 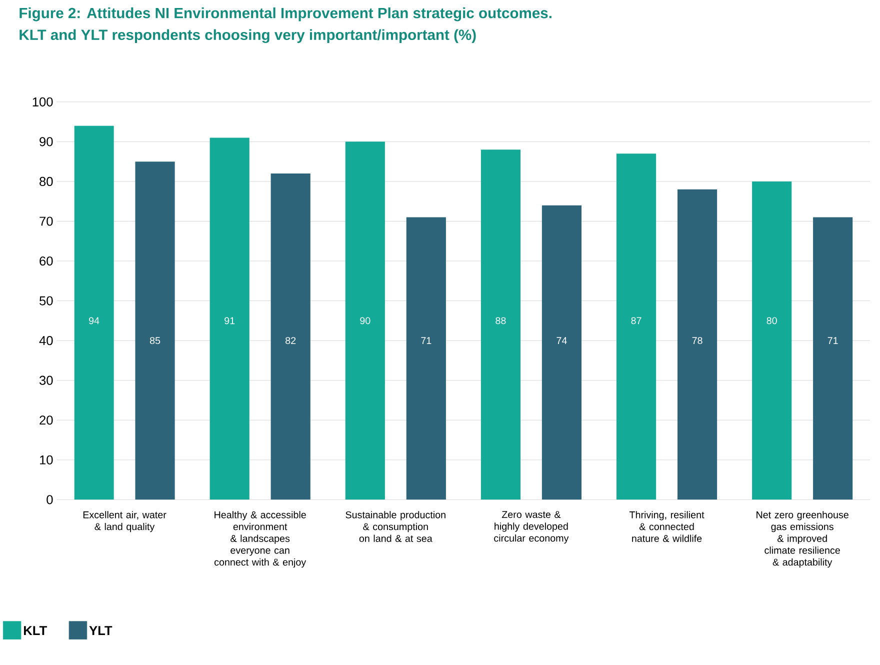 I want to click on y-tick-label: 100, so click(x=42, y=101).